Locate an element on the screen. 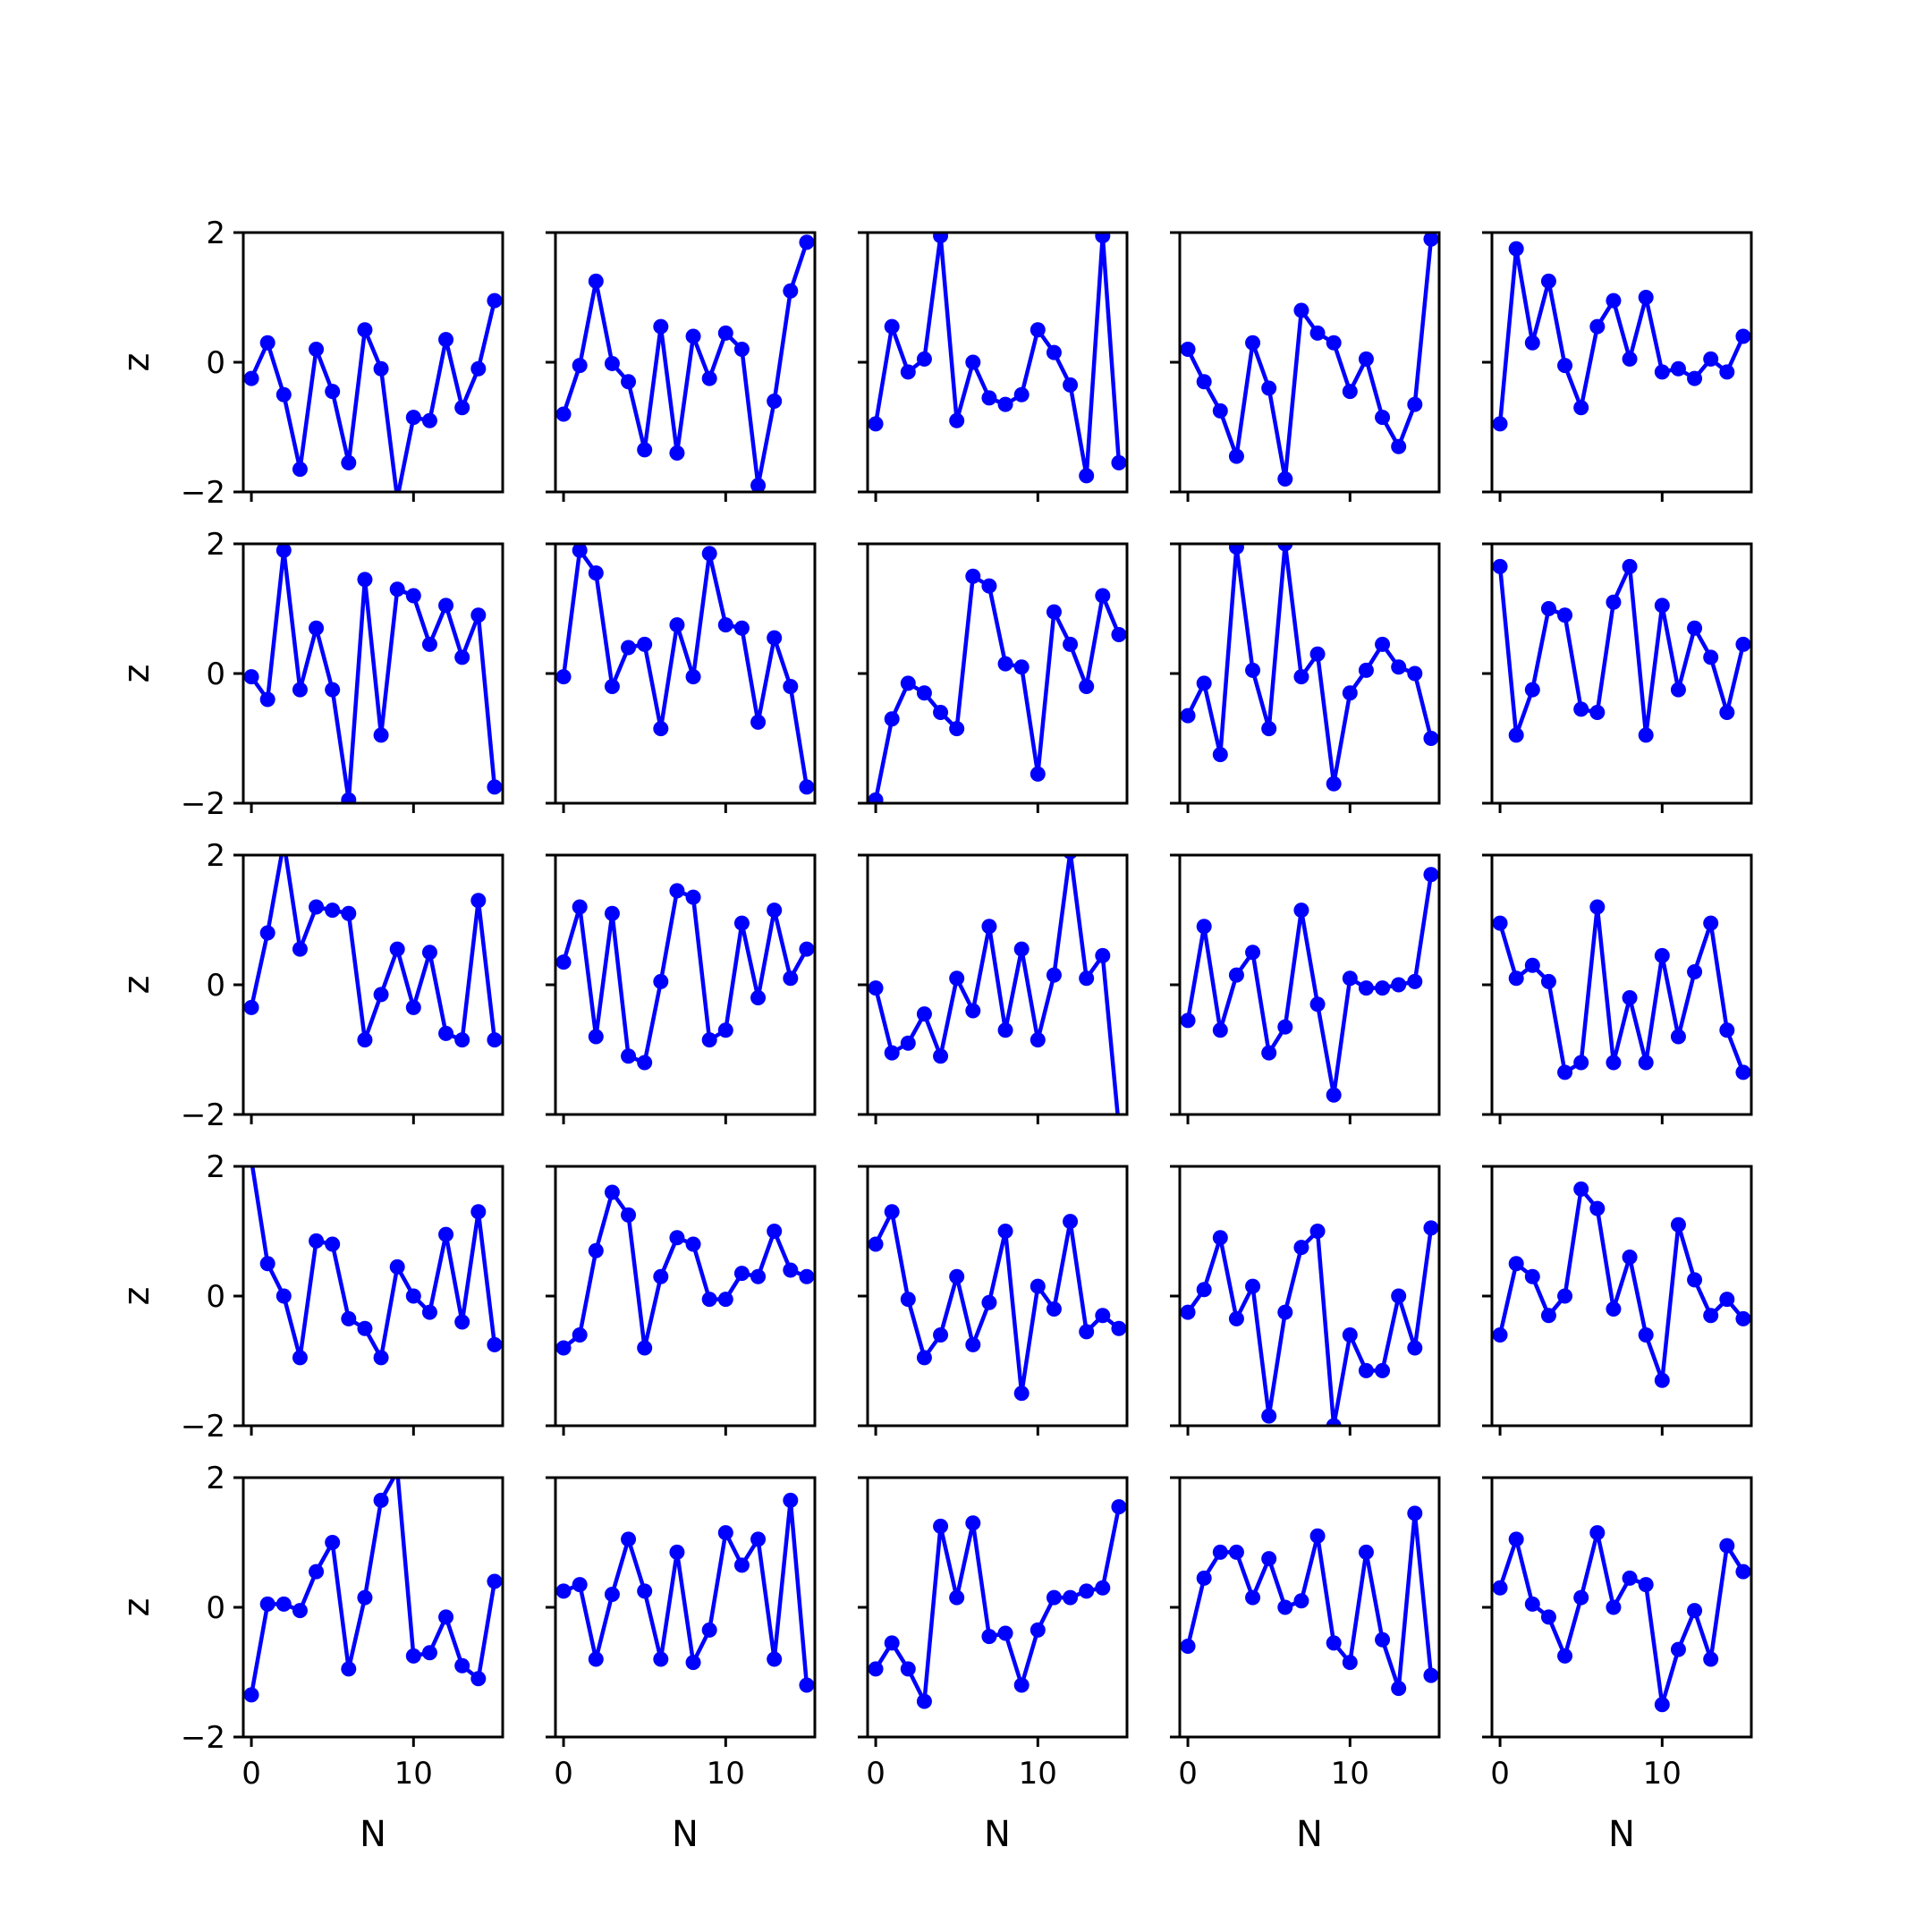 The width and height of the screenshot is (1932, 1932). subplot-r2-c4 is located at coordinates (1617, 988).